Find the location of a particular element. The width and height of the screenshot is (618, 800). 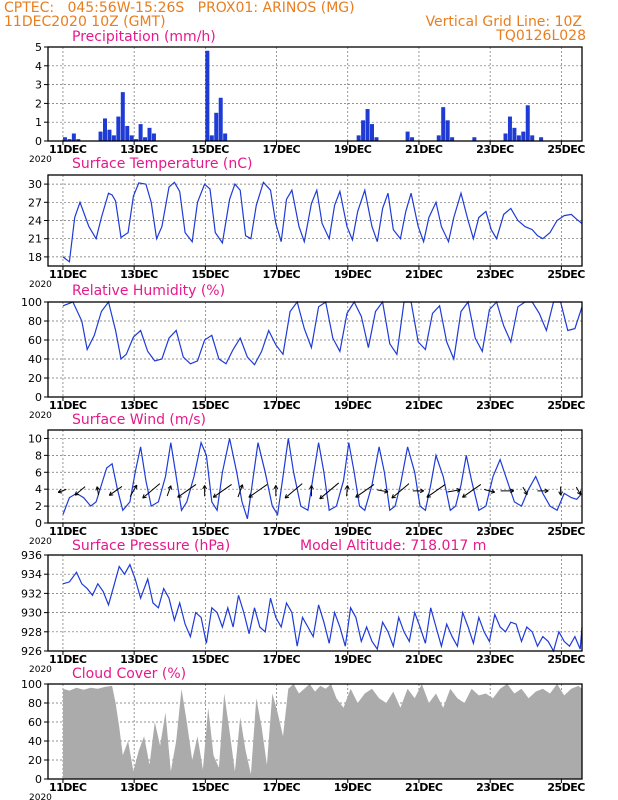

y-tick-label: 1 is located at coordinates (38, 122).